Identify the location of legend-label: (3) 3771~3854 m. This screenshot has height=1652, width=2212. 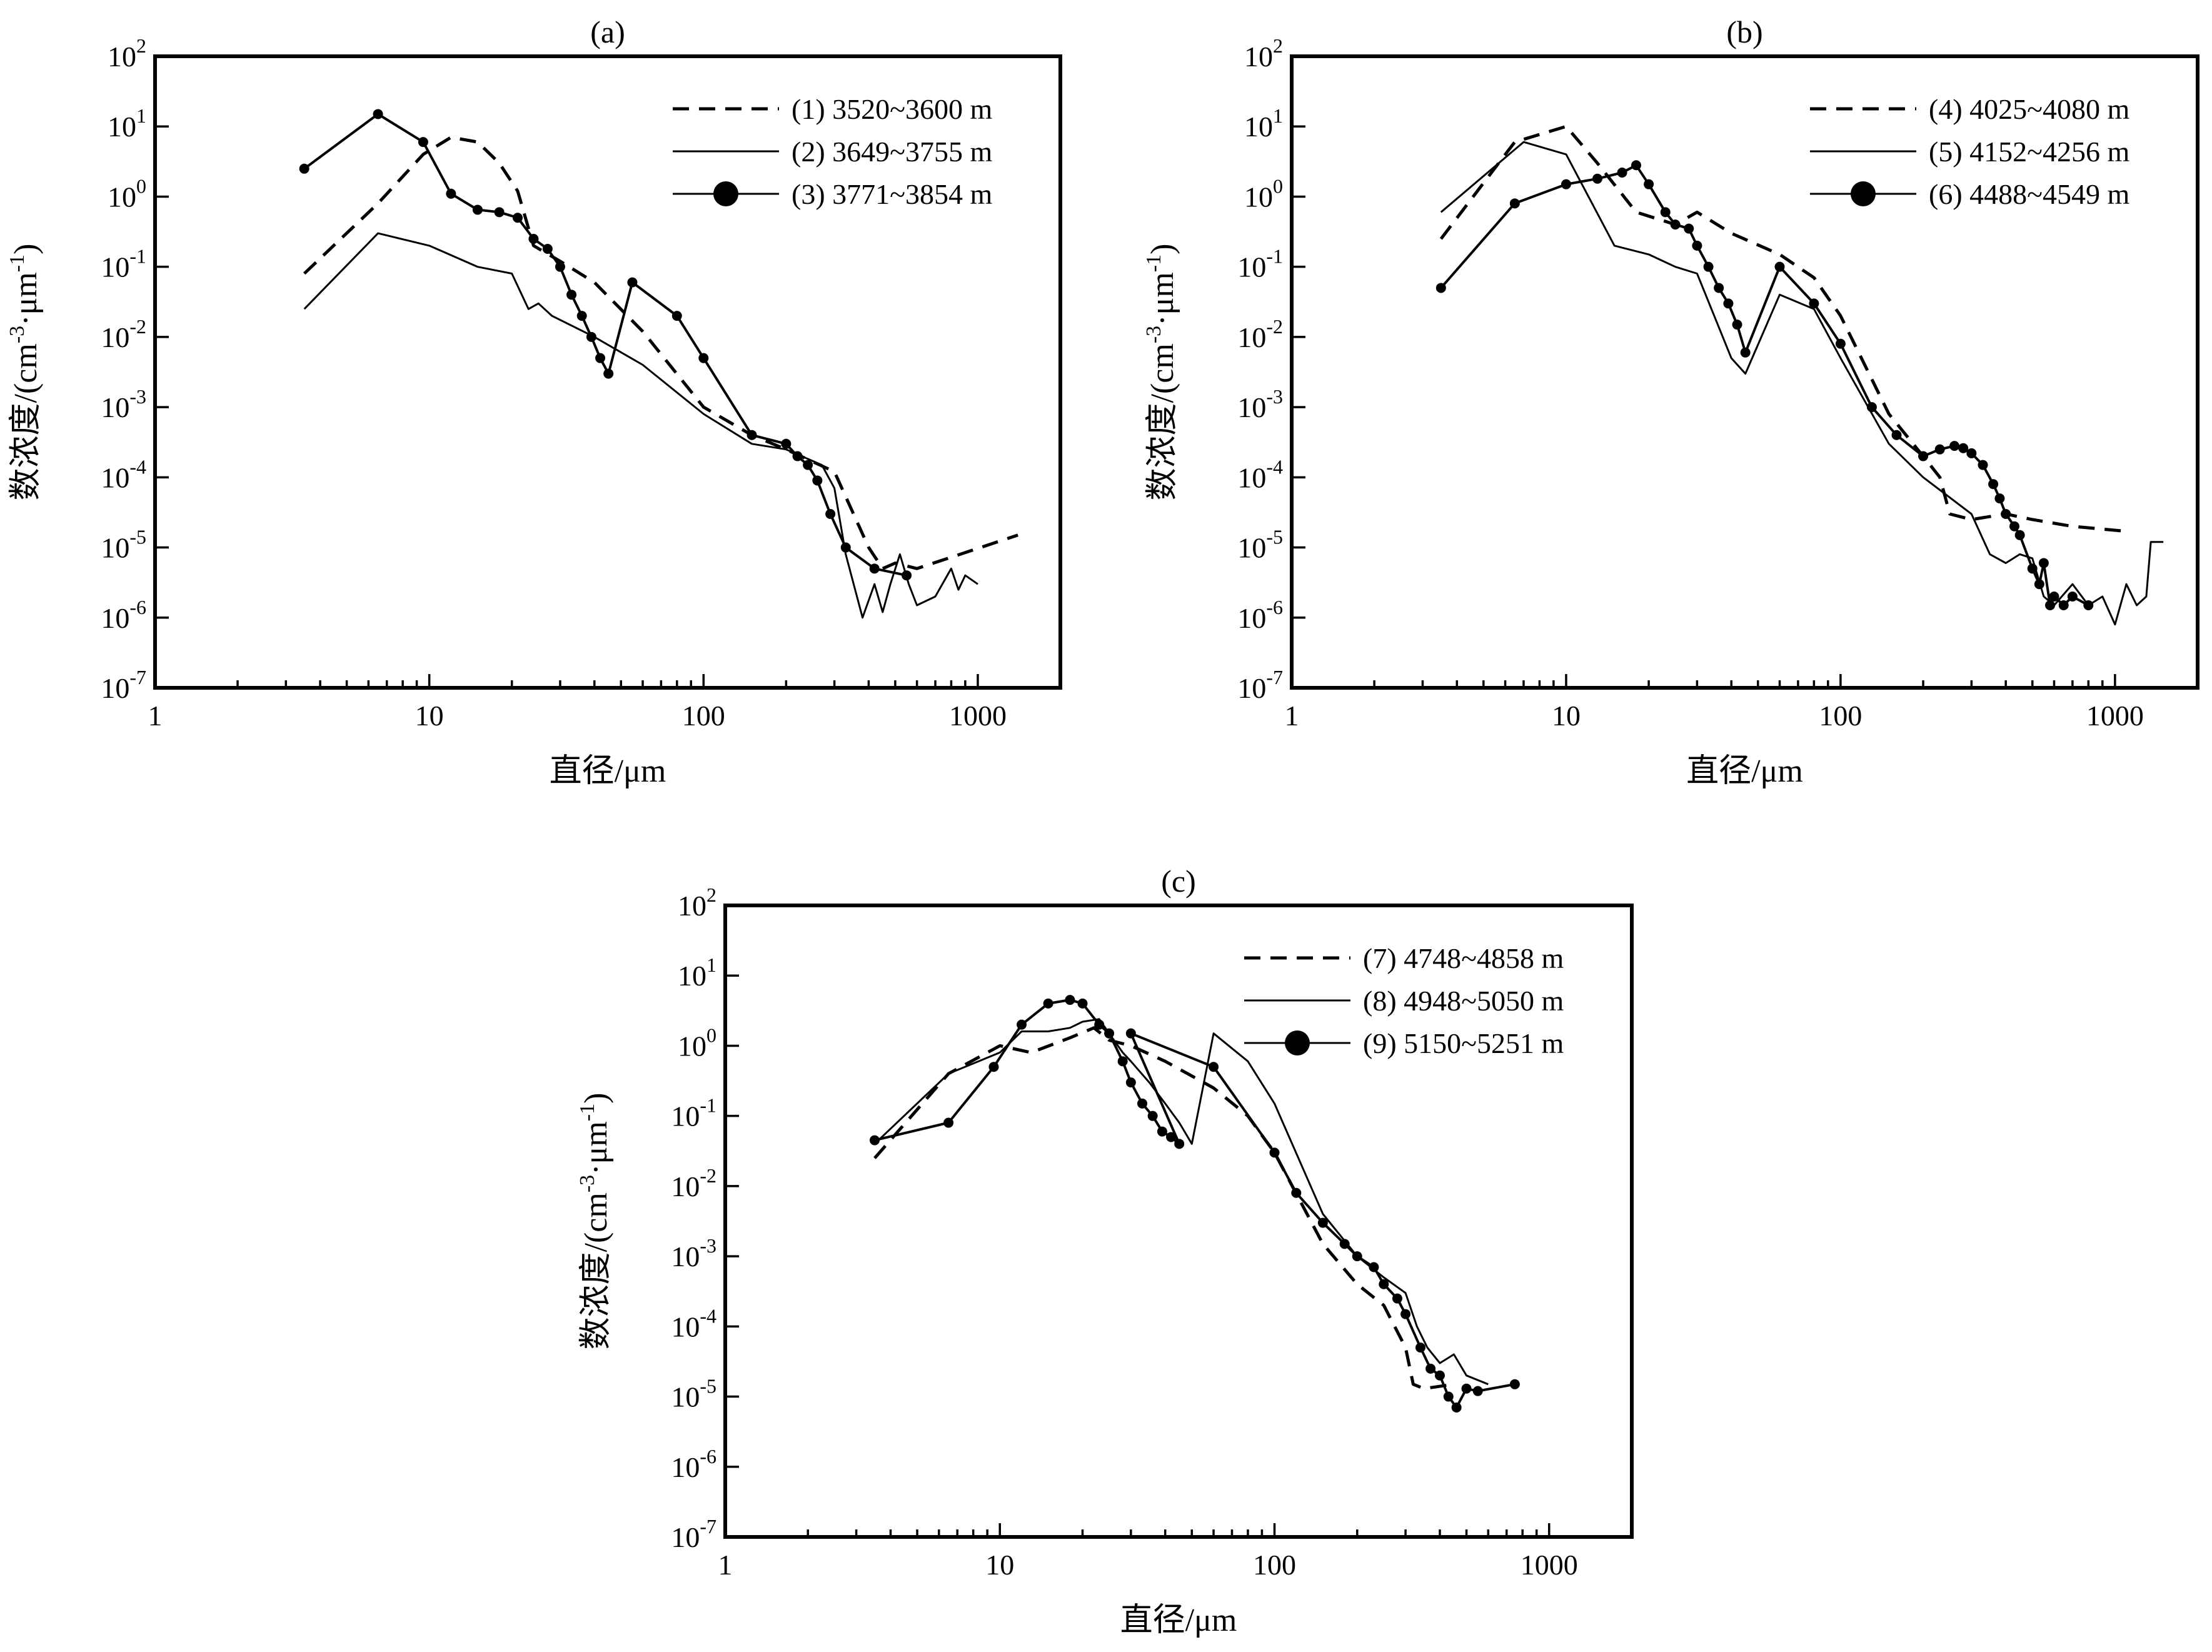
(892, 194).